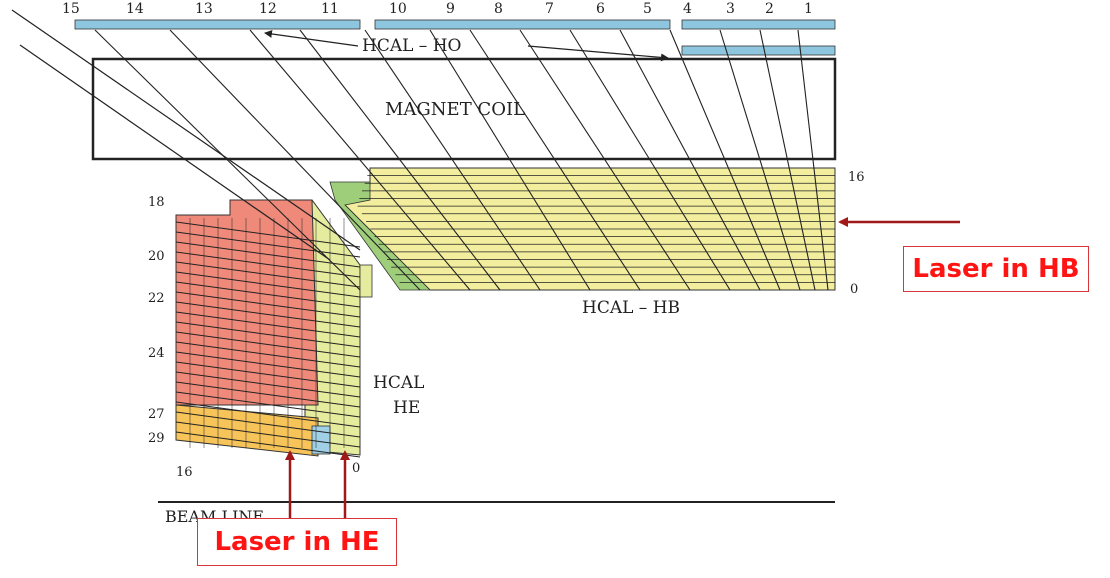  I want to click on hcal-he-red, so click(247, 302).